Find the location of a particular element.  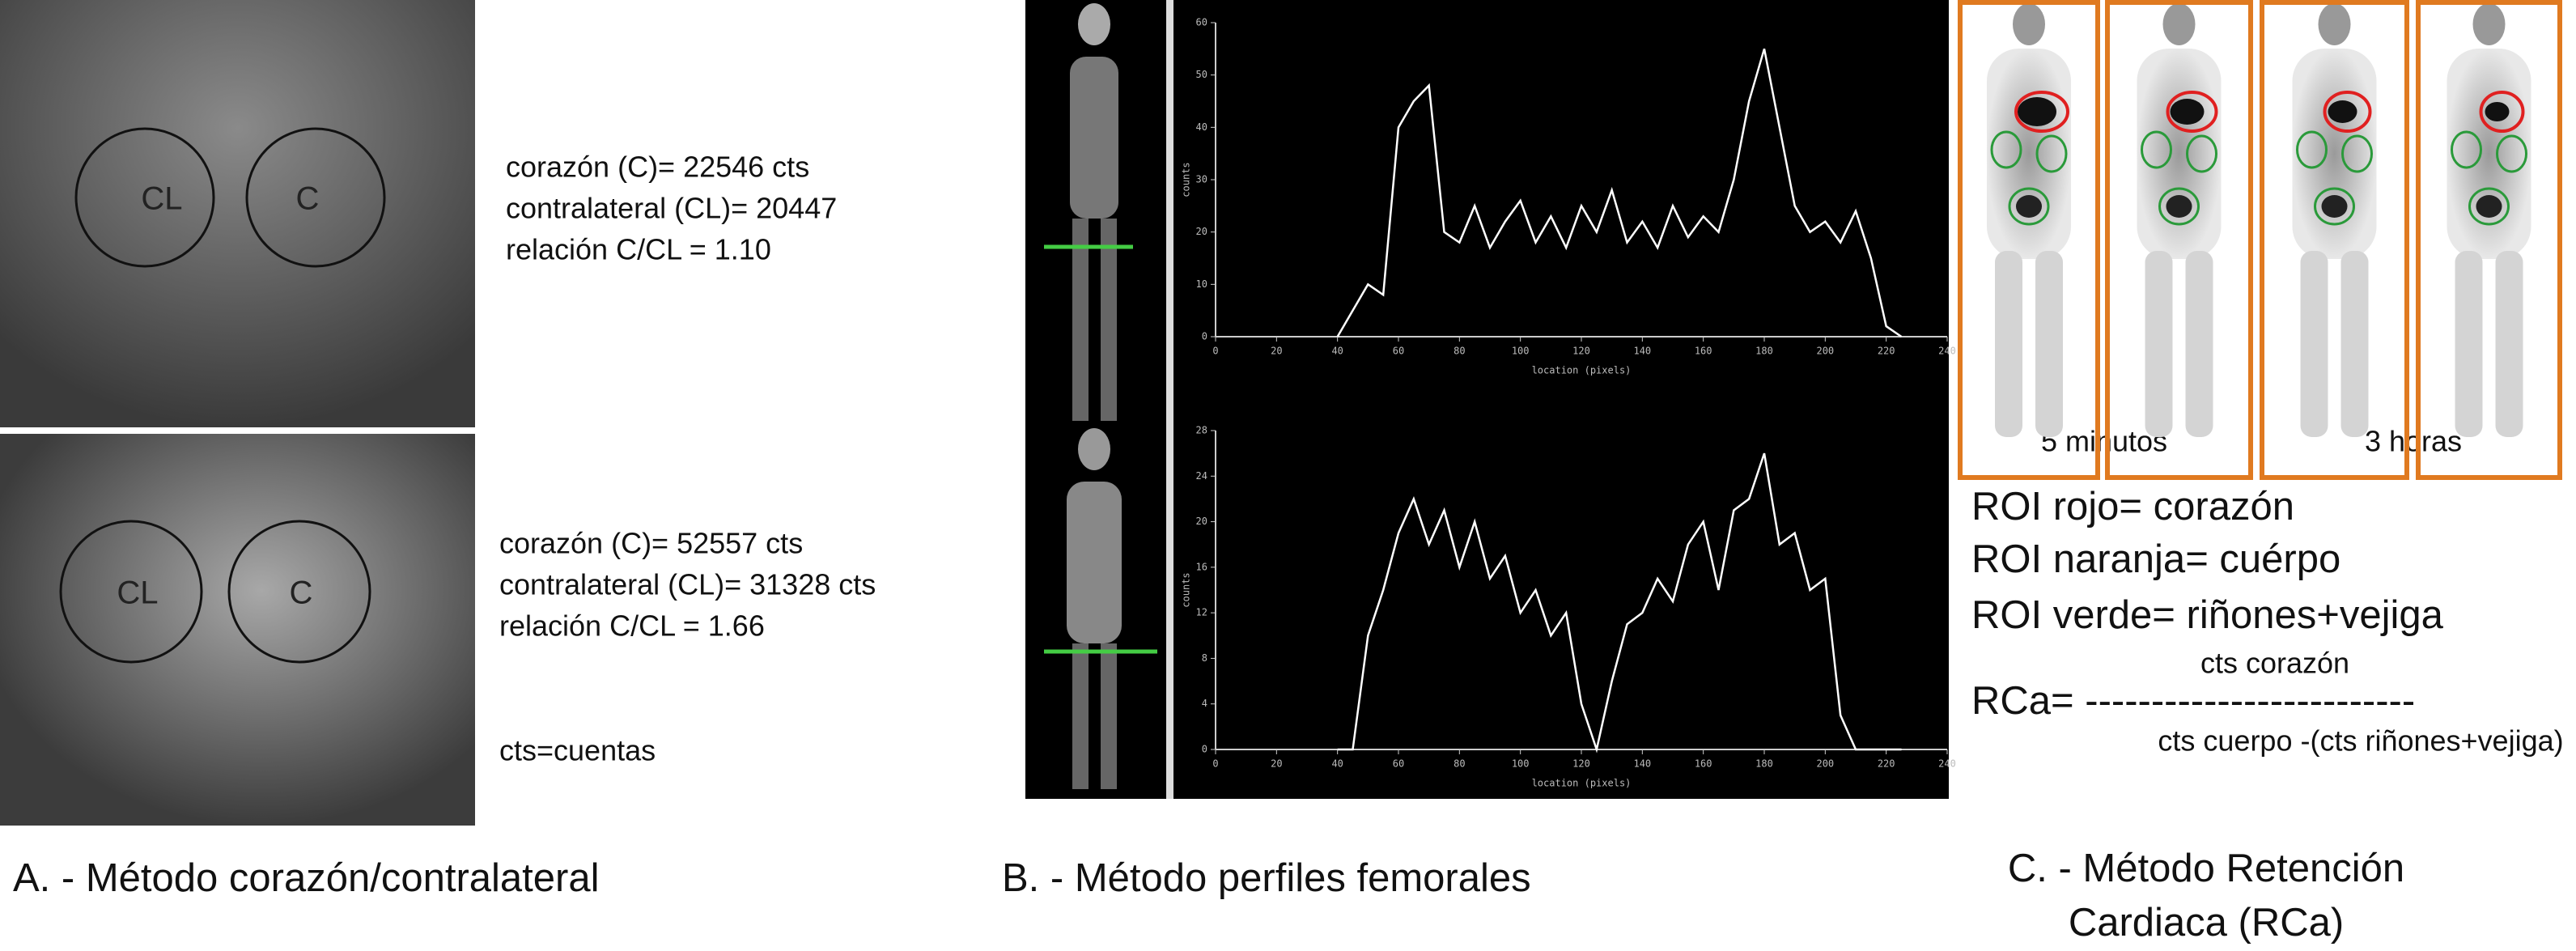

y-tick-label: 0 is located at coordinates (1204, 750).